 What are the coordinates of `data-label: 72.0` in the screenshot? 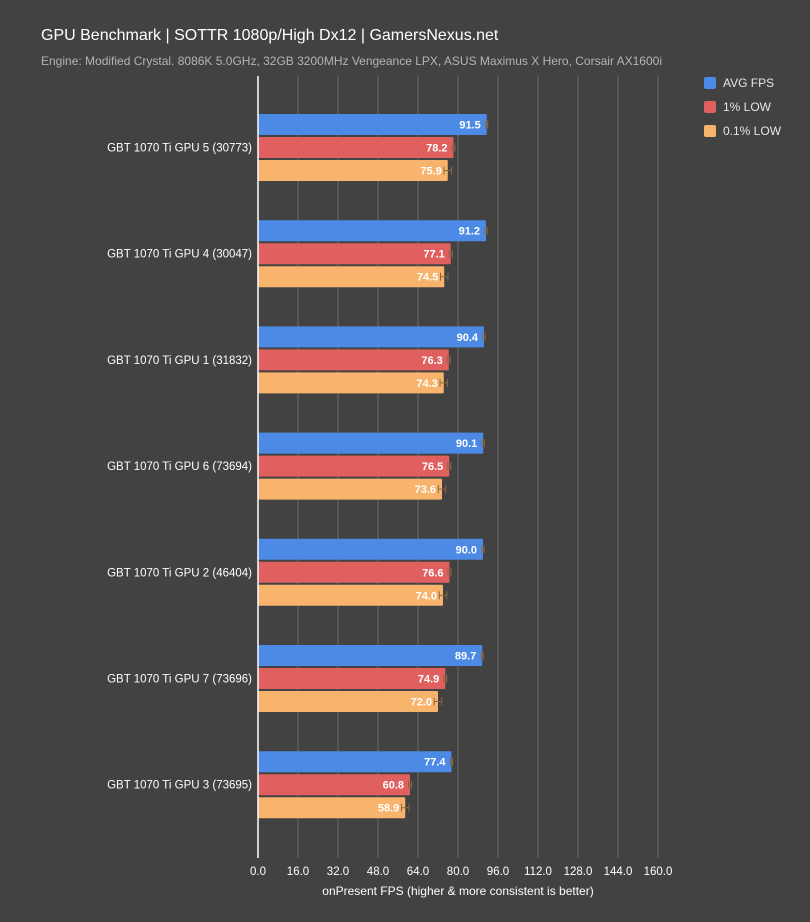 It's located at (421, 703).